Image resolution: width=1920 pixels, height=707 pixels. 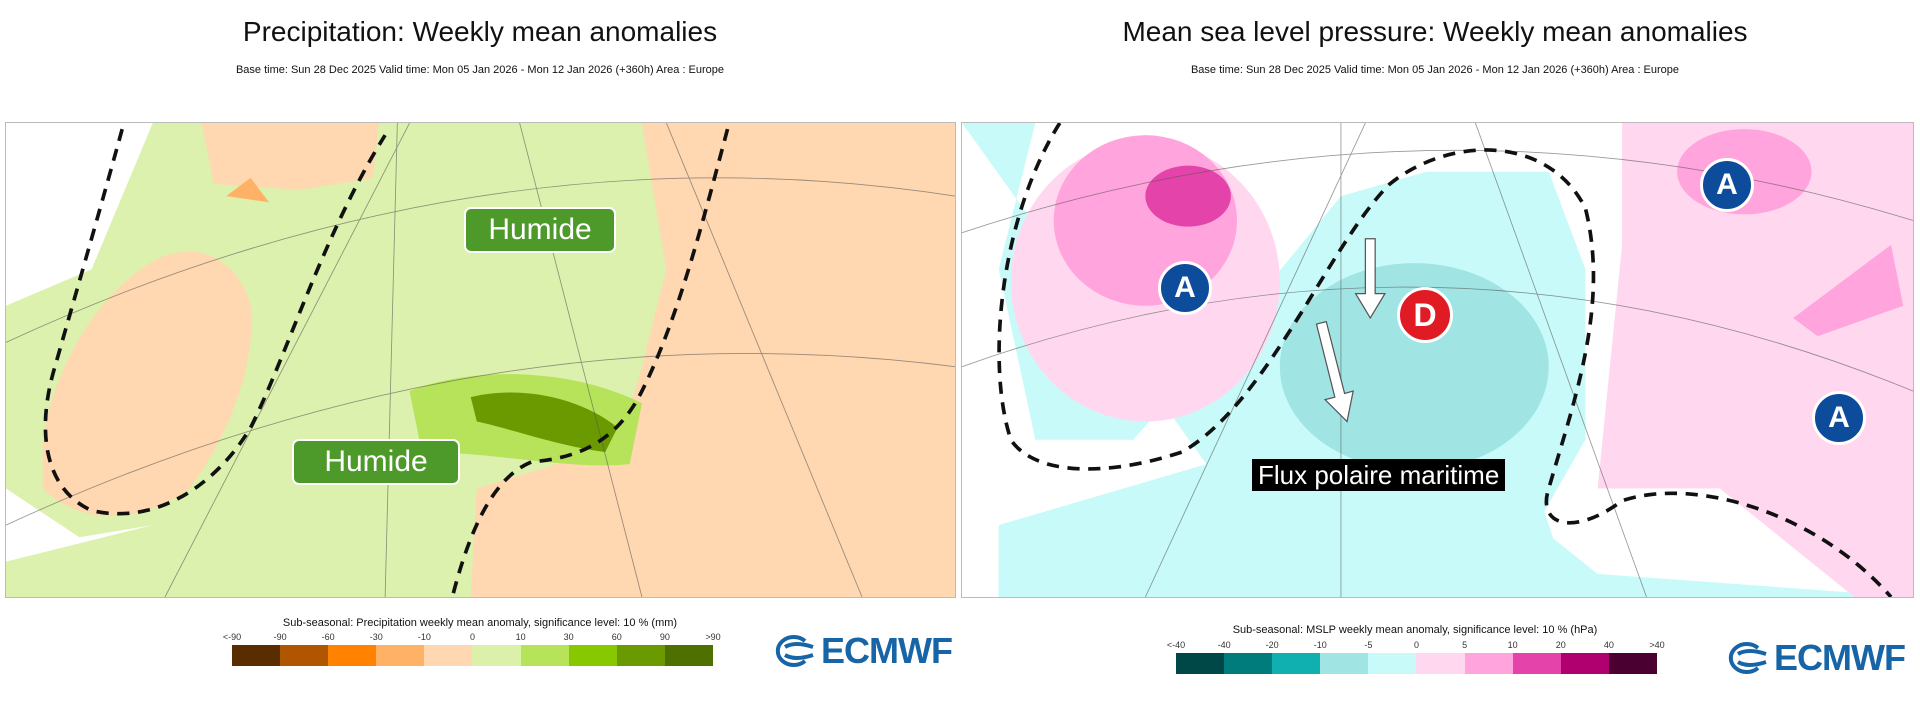 I want to click on anomaly-orange-iberia, so click(x=247, y=190).